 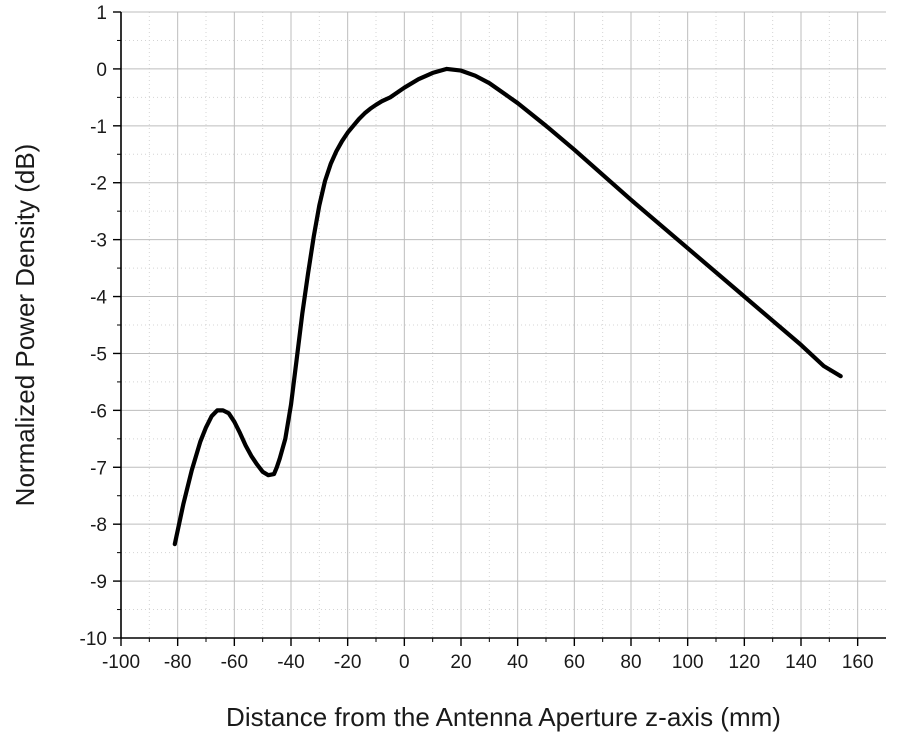 What do you see at coordinates (488, 655) in the screenshot?
I see `x-axis-ticks: -100 -80 -60 -40 -20 0 20 40 60 80 100 120 140 160` at bounding box center [488, 655].